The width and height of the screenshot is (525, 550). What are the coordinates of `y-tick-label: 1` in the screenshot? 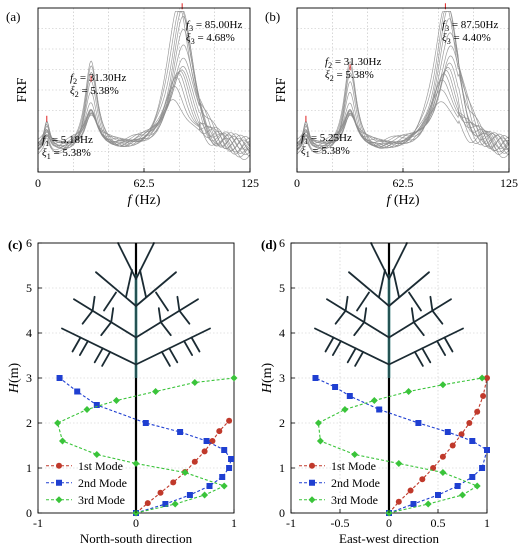 It's located at (282, 468).